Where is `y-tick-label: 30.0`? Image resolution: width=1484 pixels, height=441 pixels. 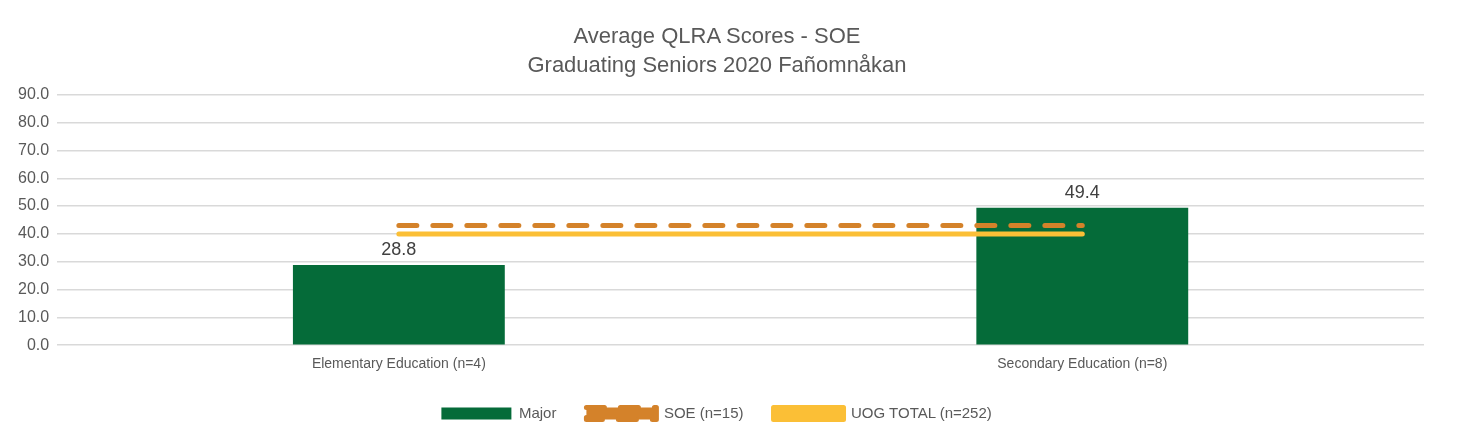
y-tick-label: 30.0 is located at coordinates (34, 261).